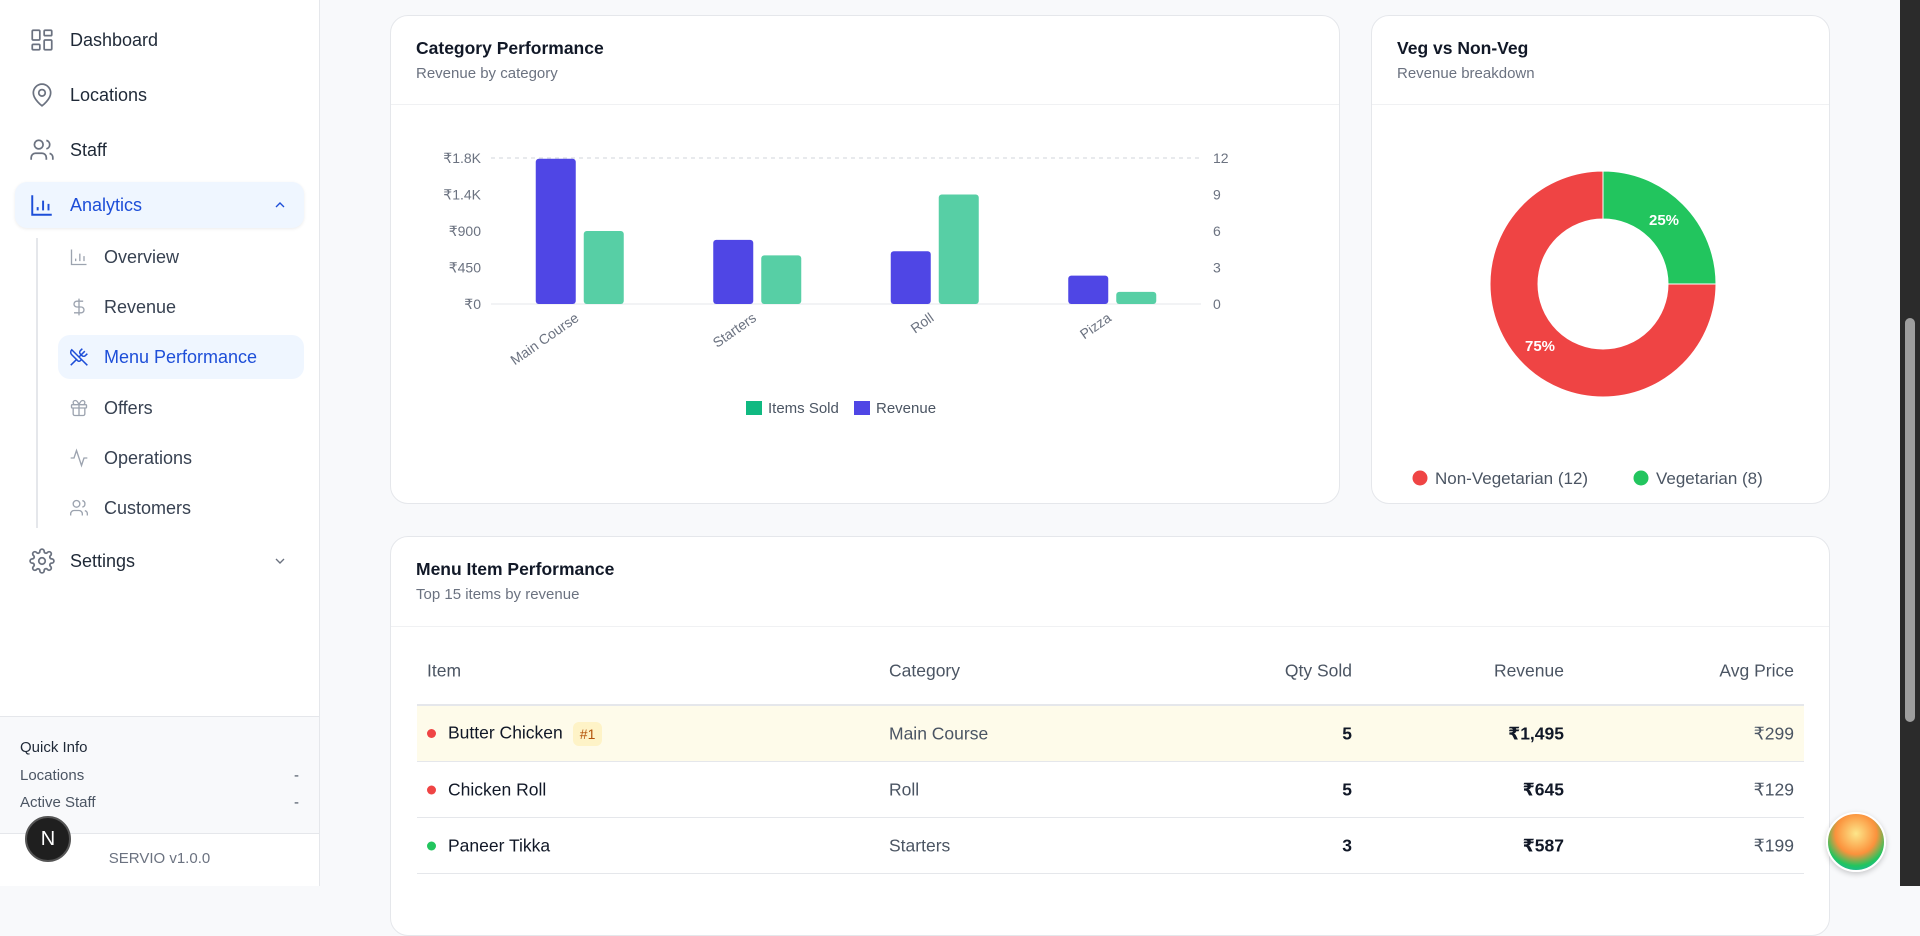 Image resolution: width=1920 pixels, height=936 pixels. Describe the element at coordinates (181, 257) in the screenshot. I see `sidebar-subitem-overview: Overview` at that location.